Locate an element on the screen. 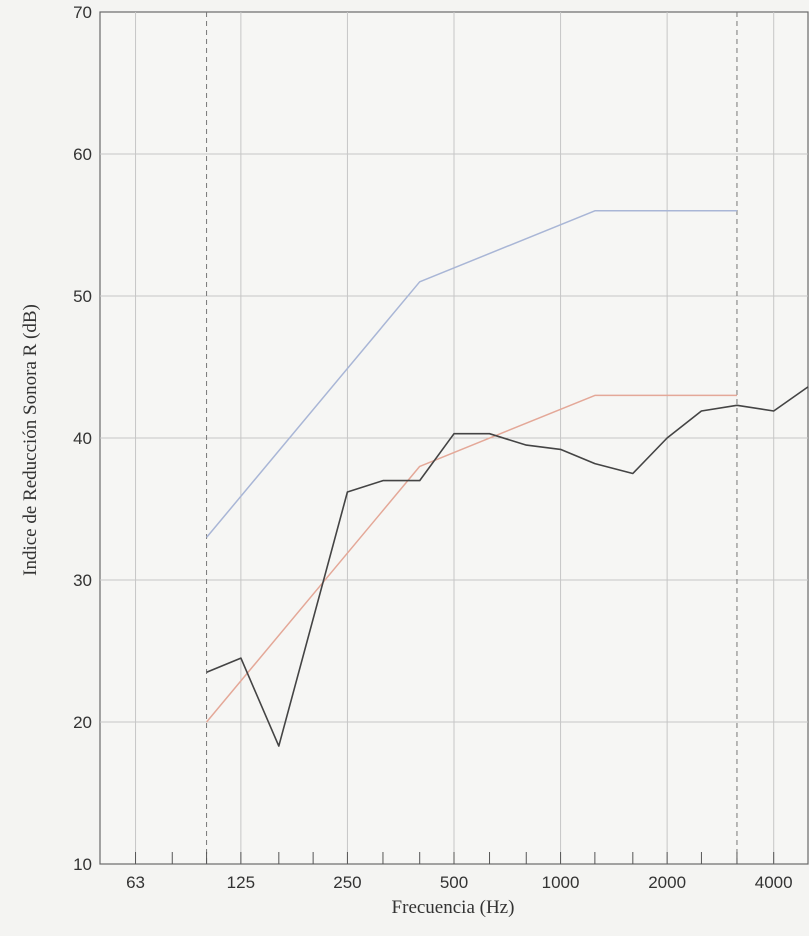  y-tick-label: 40 is located at coordinates (82, 438).